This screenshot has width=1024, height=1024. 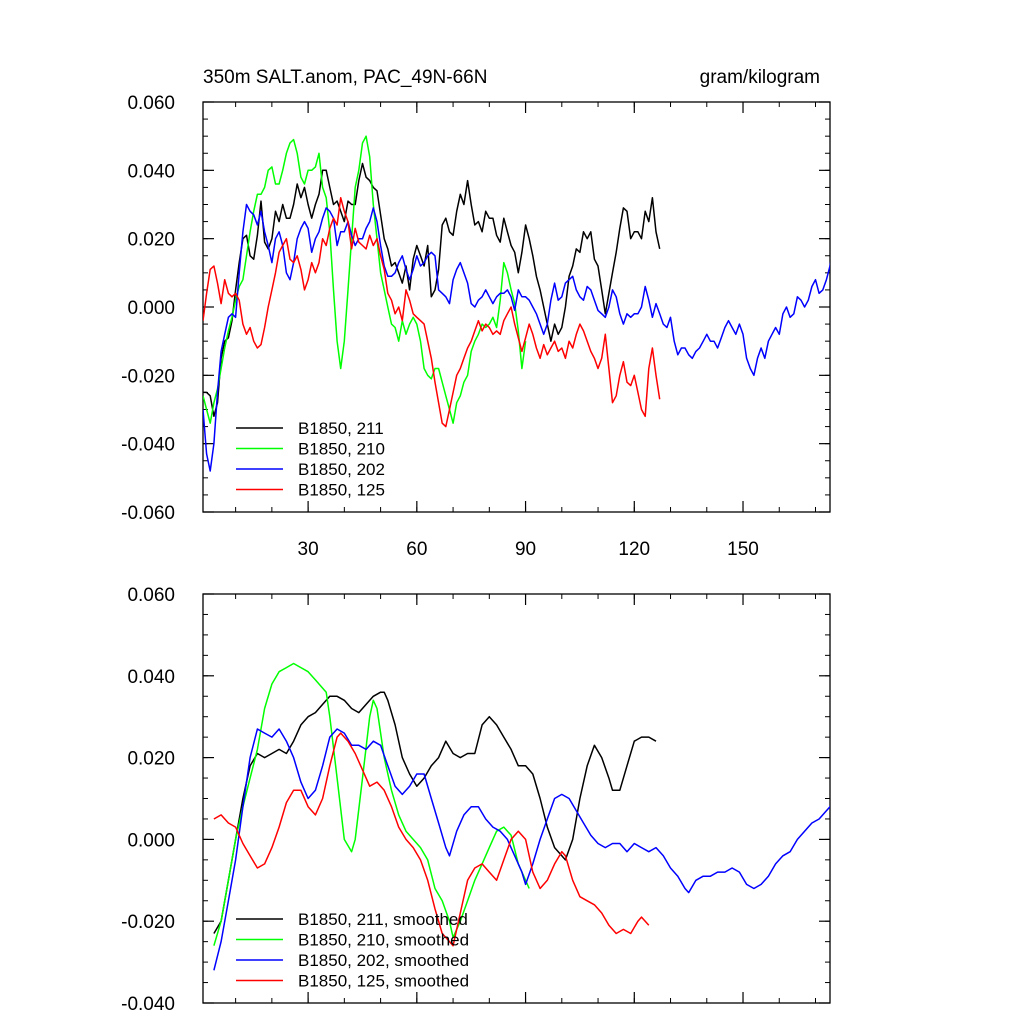 I want to click on legend-label: B1850, 202, so click(x=341, y=469).